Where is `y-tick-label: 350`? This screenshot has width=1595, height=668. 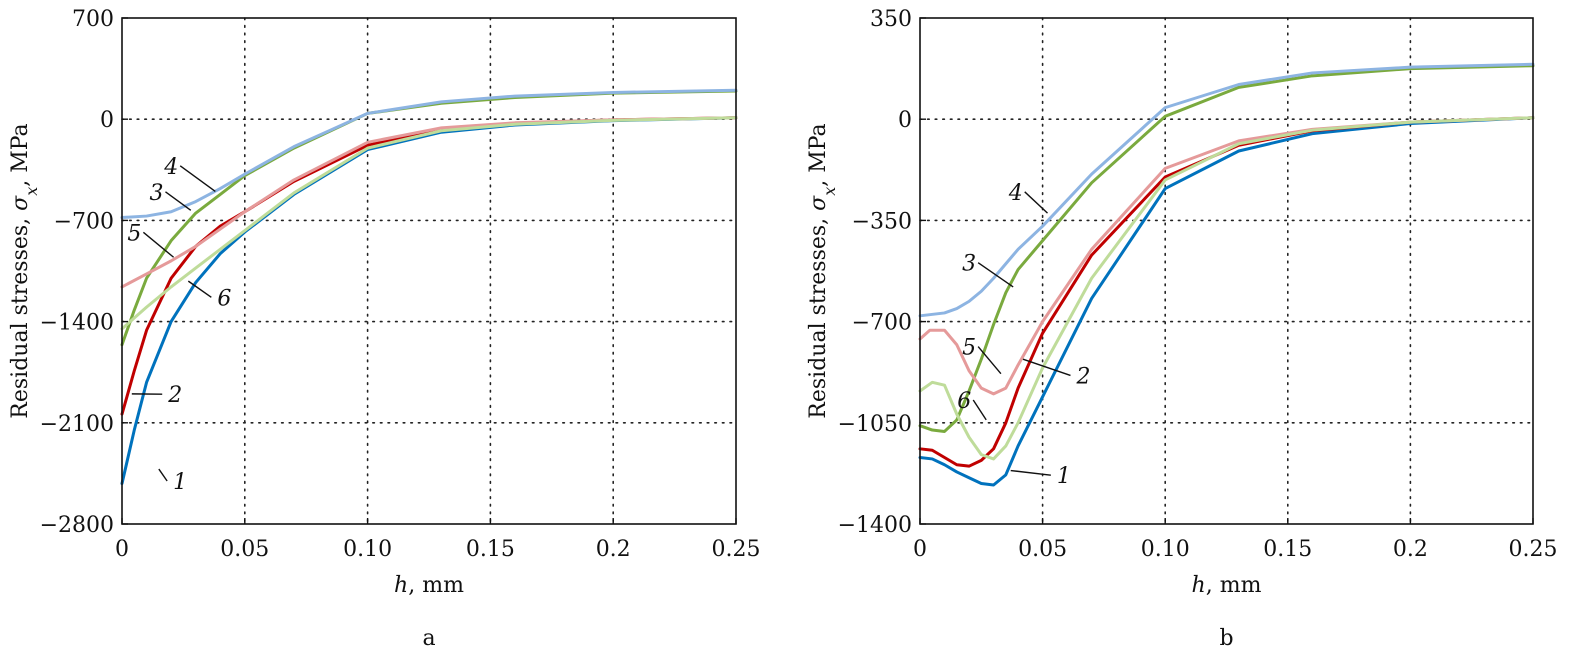
y-tick-label: 350 is located at coordinates (891, 19).